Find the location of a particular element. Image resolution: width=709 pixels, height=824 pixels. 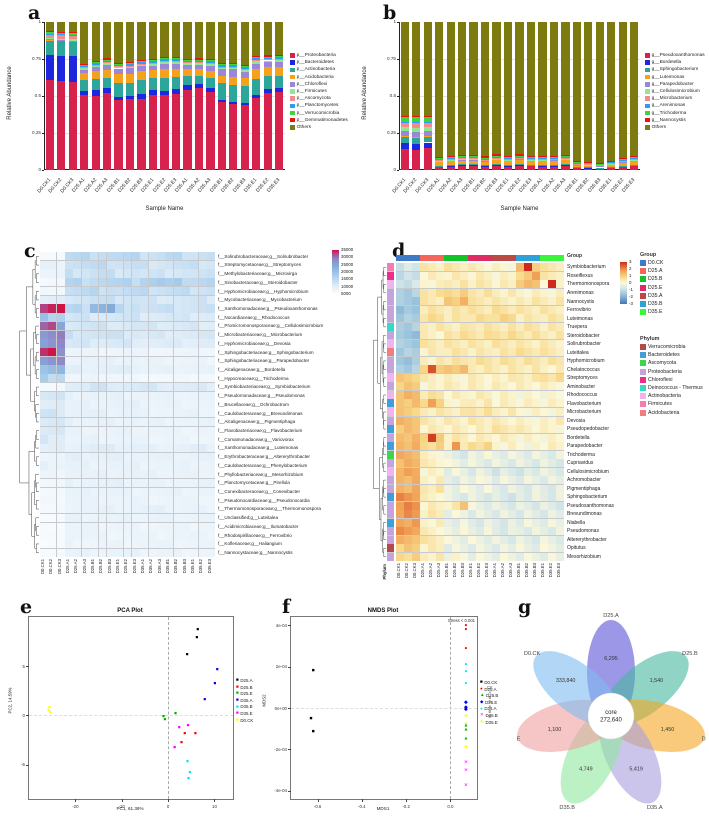

legend-entry: ▲ D25.B is located at coordinates (489, 695).